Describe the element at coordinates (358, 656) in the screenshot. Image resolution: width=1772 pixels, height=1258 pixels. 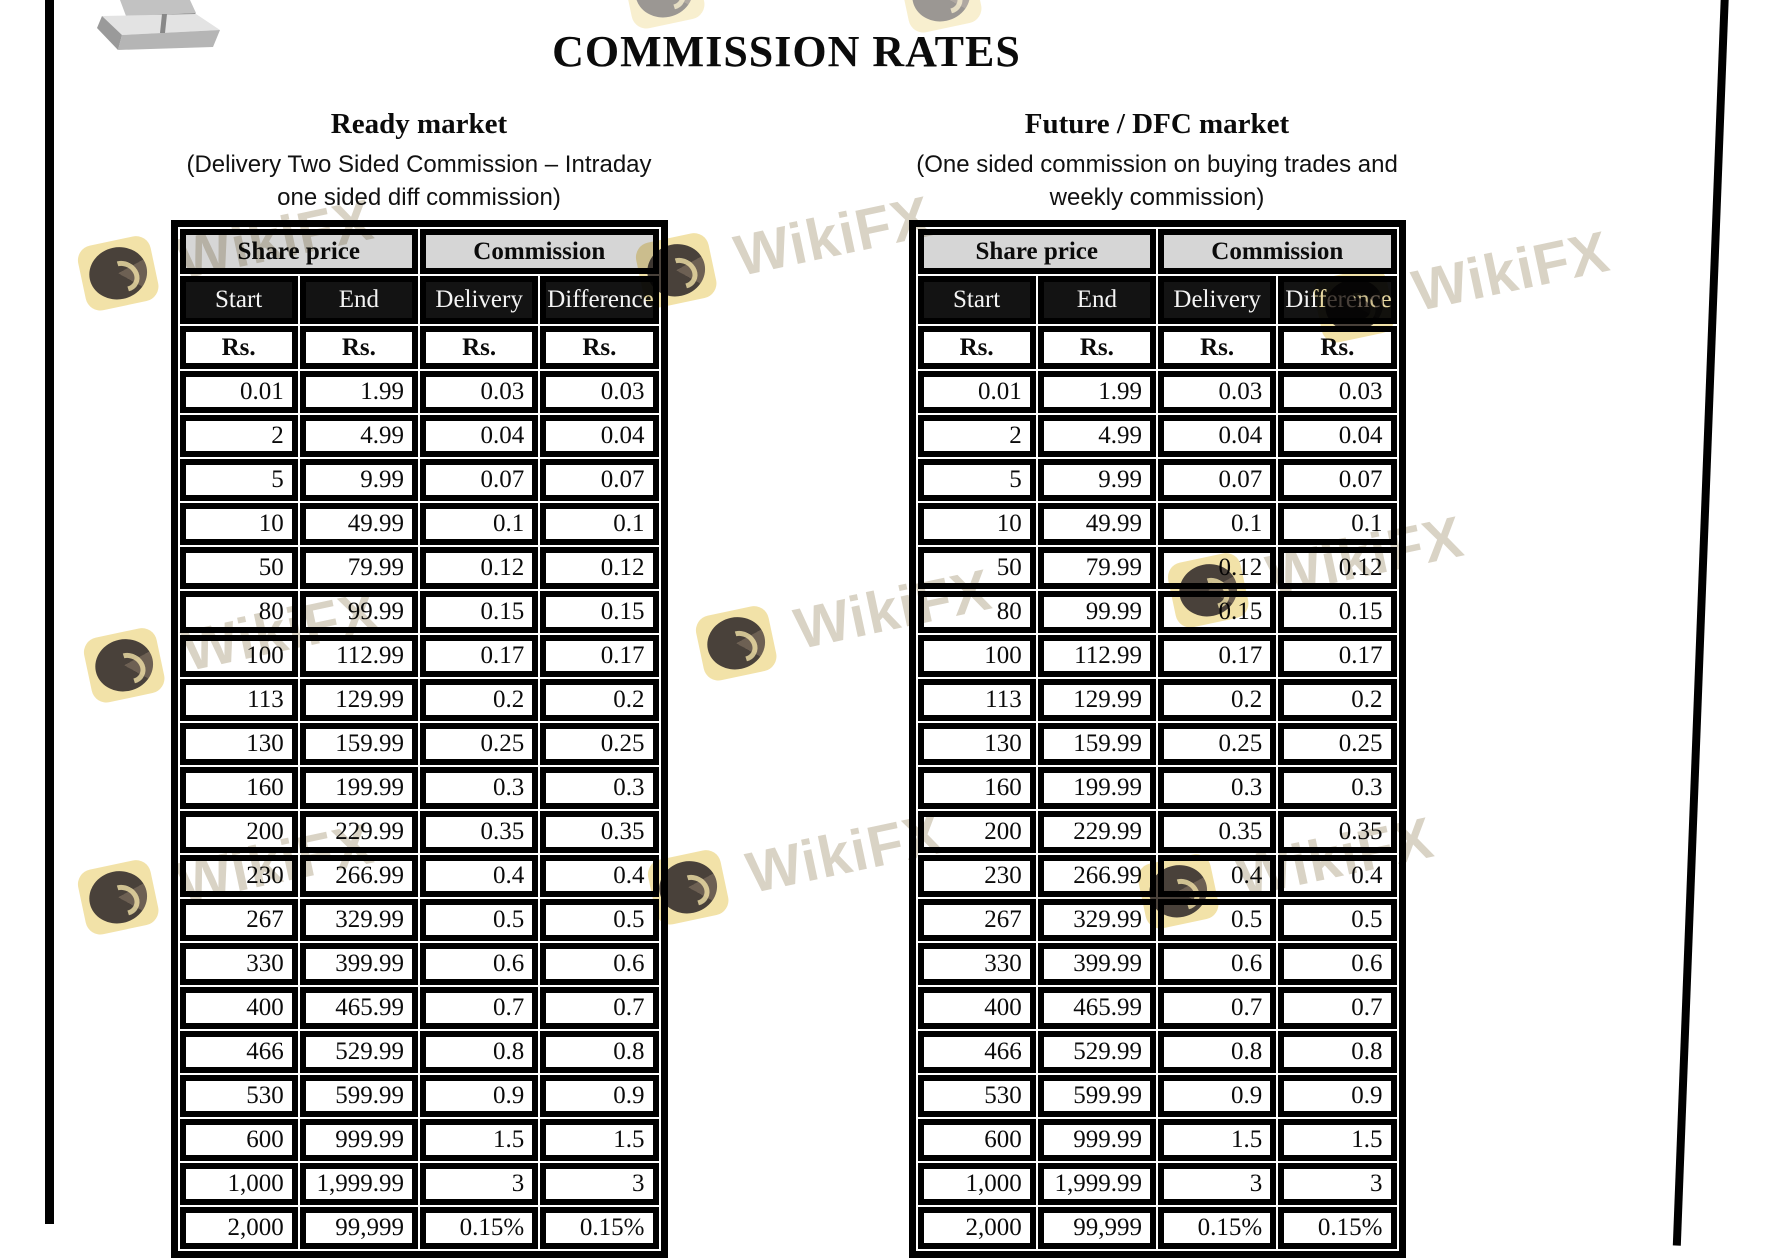
I see `table-cell: 112.99` at that location.